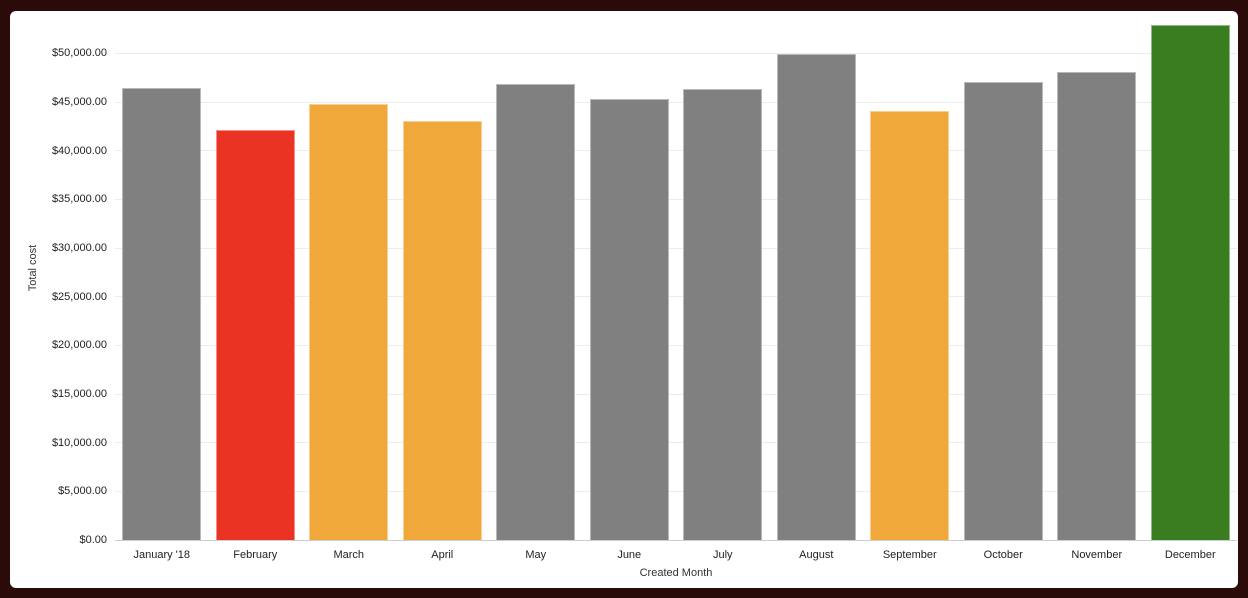 The width and height of the screenshot is (1248, 598). Describe the element at coordinates (1190, 555) in the screenshot. I see `x-tick-label: December` at that location.